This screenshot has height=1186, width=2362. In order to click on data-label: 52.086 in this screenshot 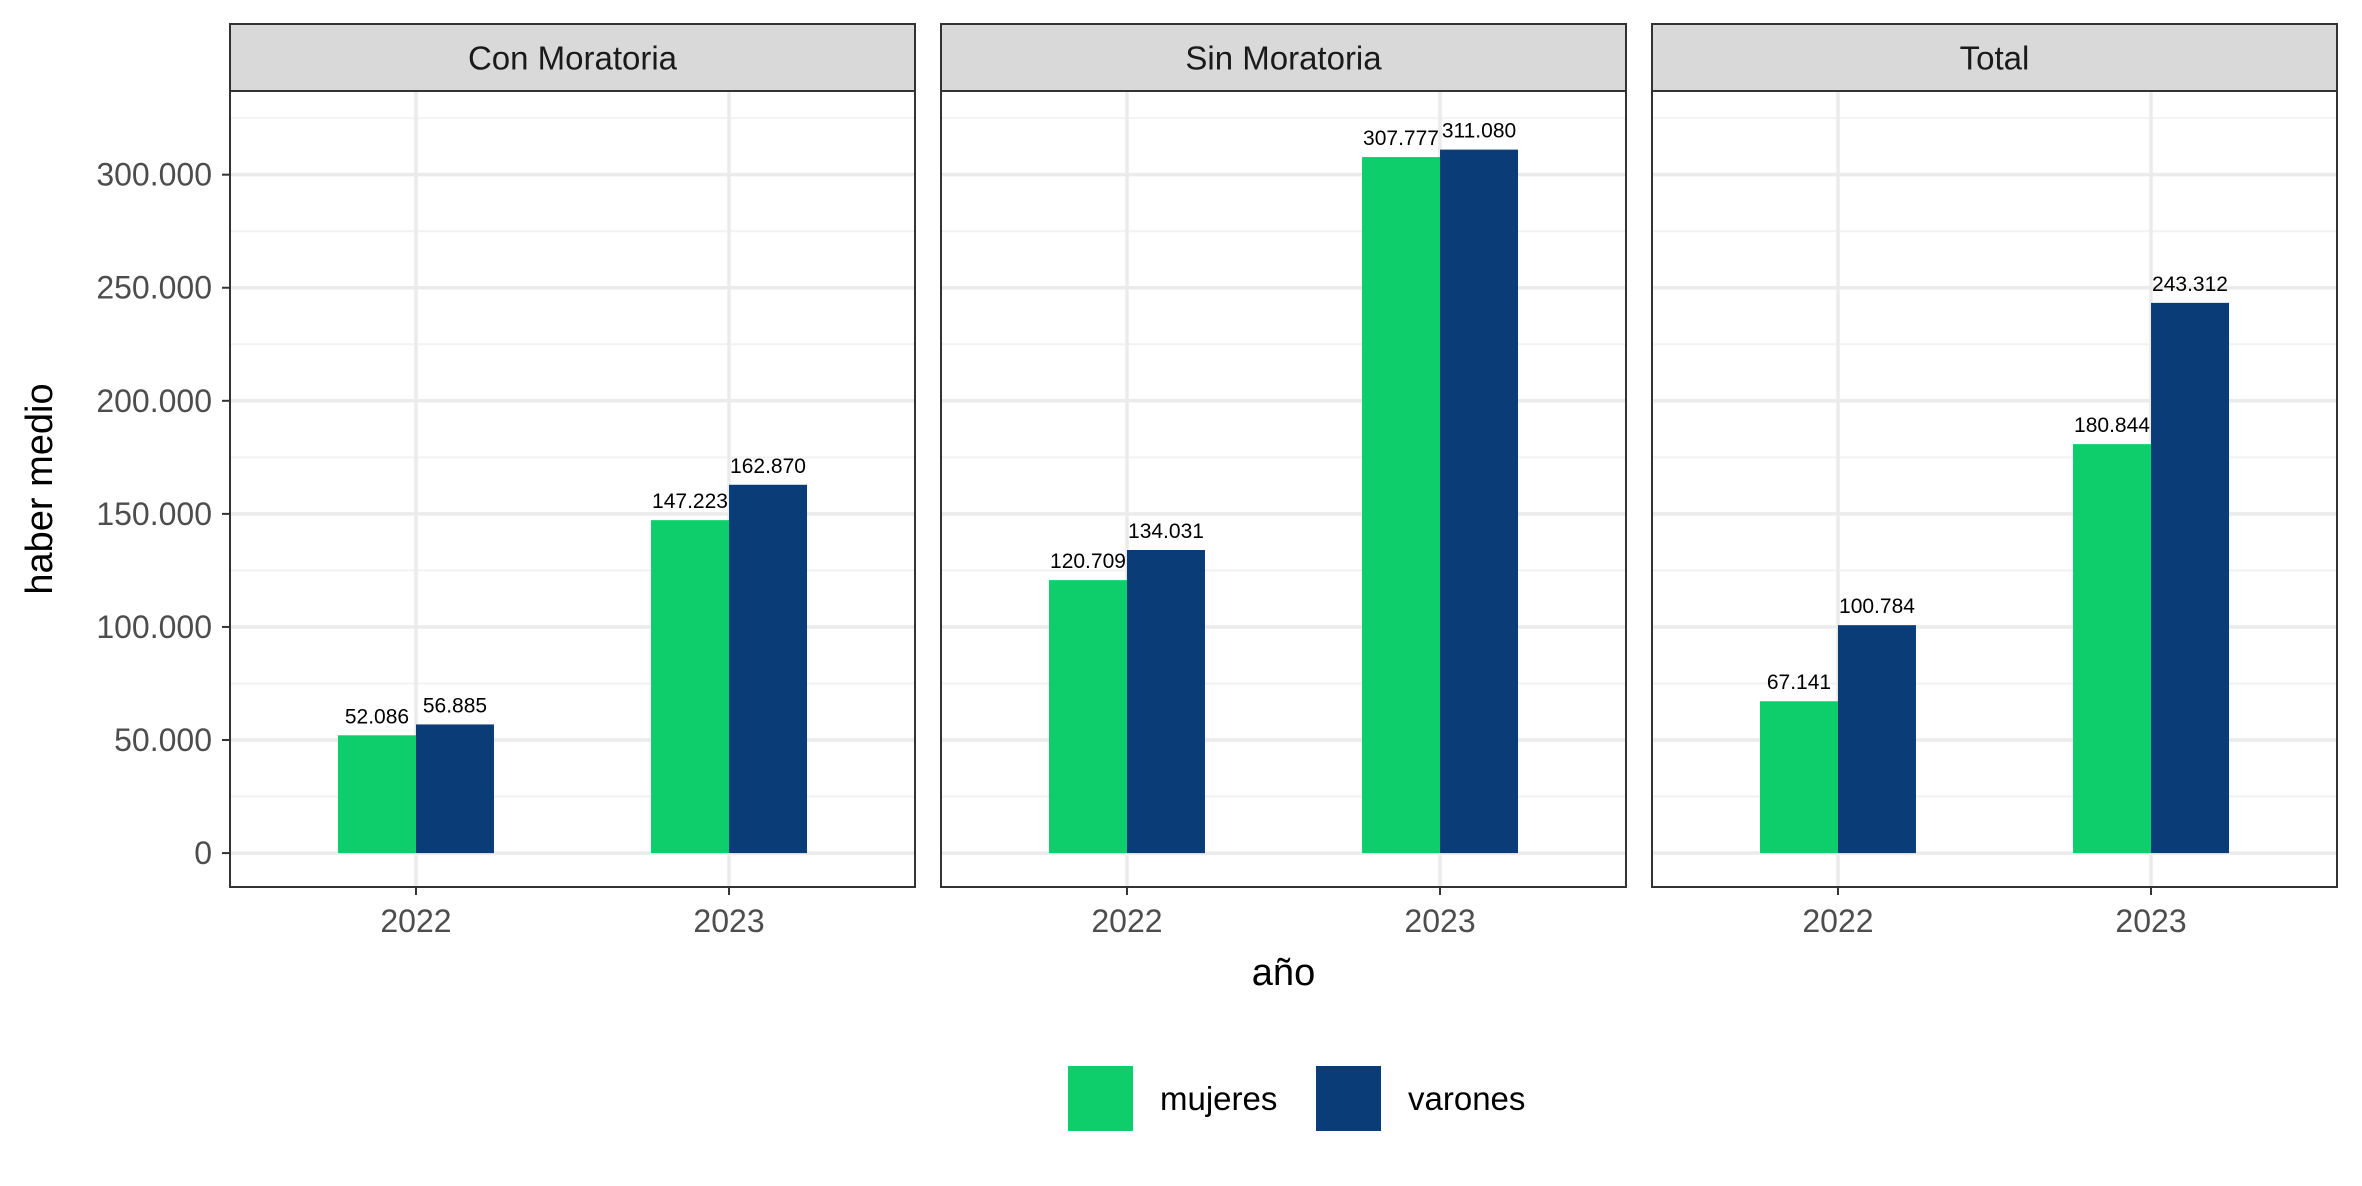, I will do `click(377, 716)`.